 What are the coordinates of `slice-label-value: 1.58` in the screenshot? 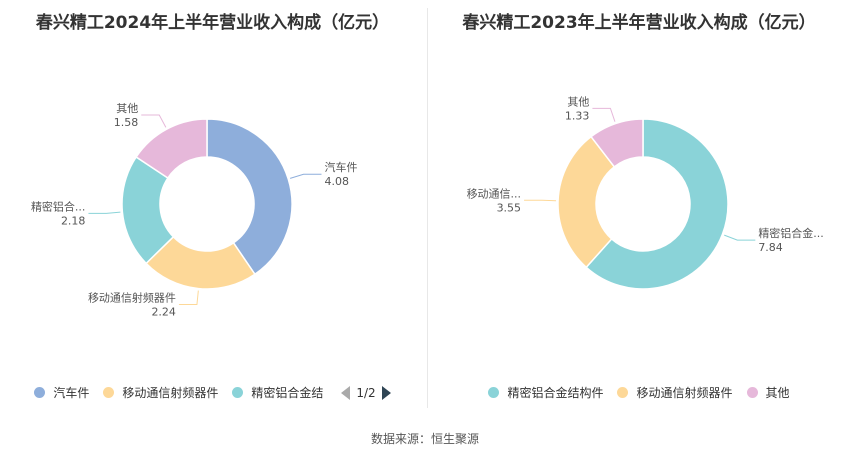 It's located at (126, 122).